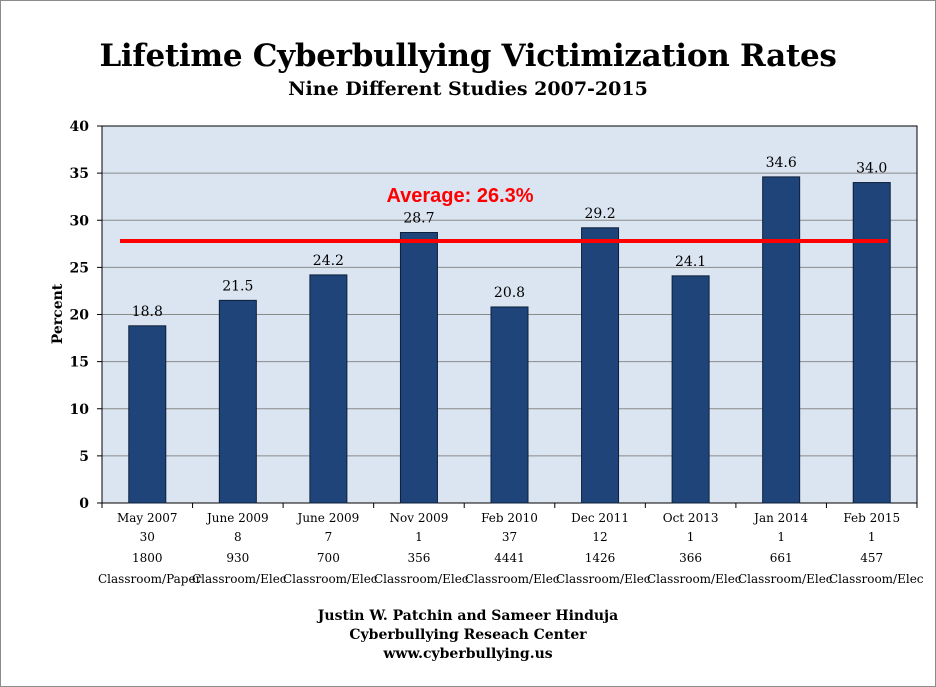  I want to click on data-label: 21.5, so click(237, 286).